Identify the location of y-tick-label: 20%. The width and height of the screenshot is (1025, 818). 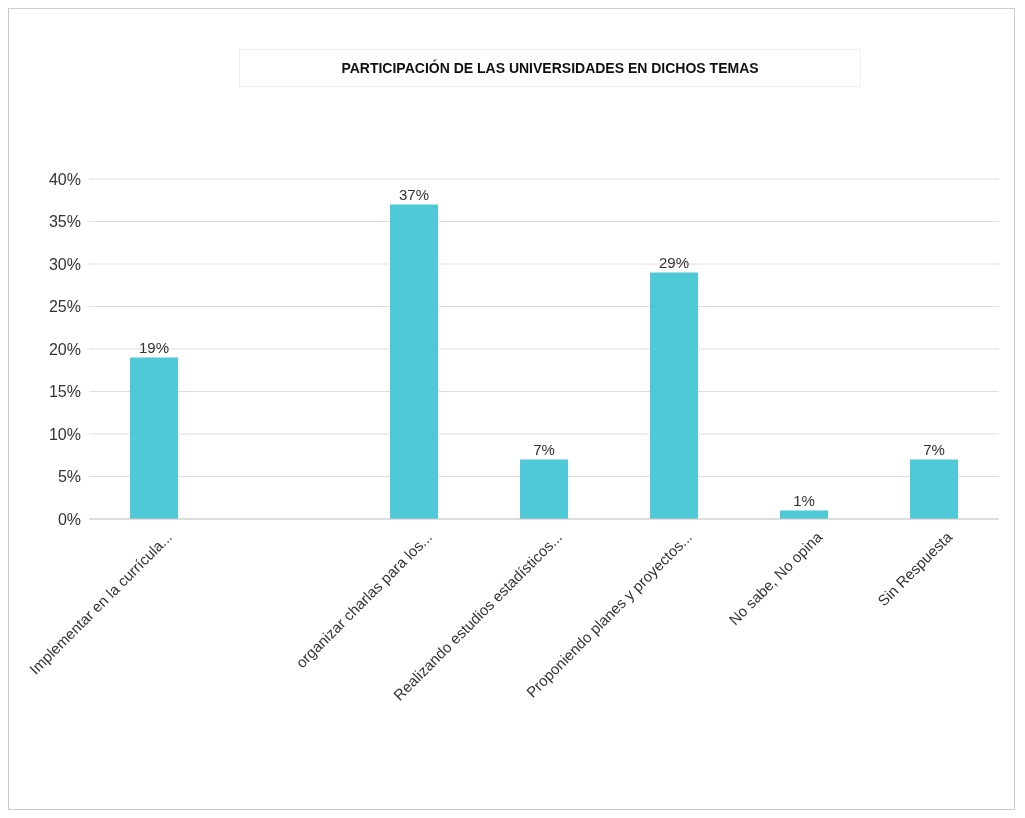
(64, 349).